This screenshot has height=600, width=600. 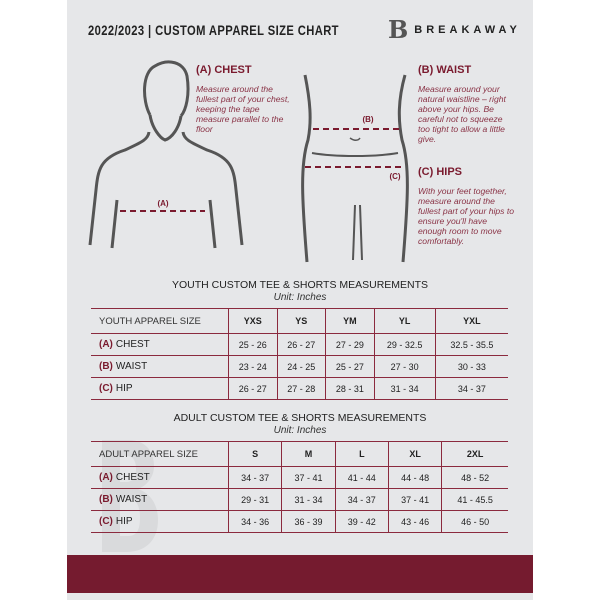 What do you see at coordinates (300, 574) in the screenshot?
I see `footer-bar` at bounding box center [300, 574].